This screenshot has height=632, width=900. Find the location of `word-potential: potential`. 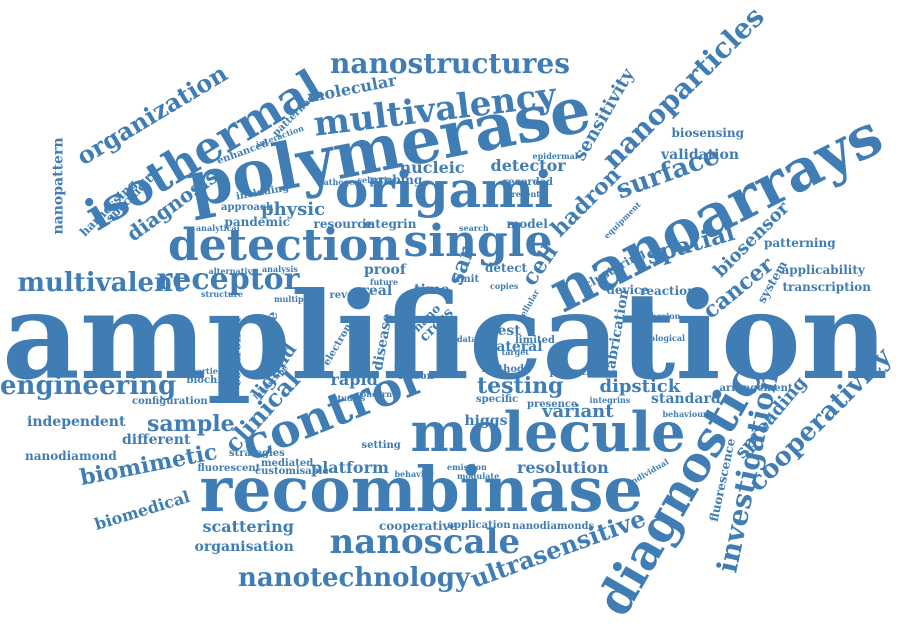

word-potential: potential is located at coordinates (575, 372).